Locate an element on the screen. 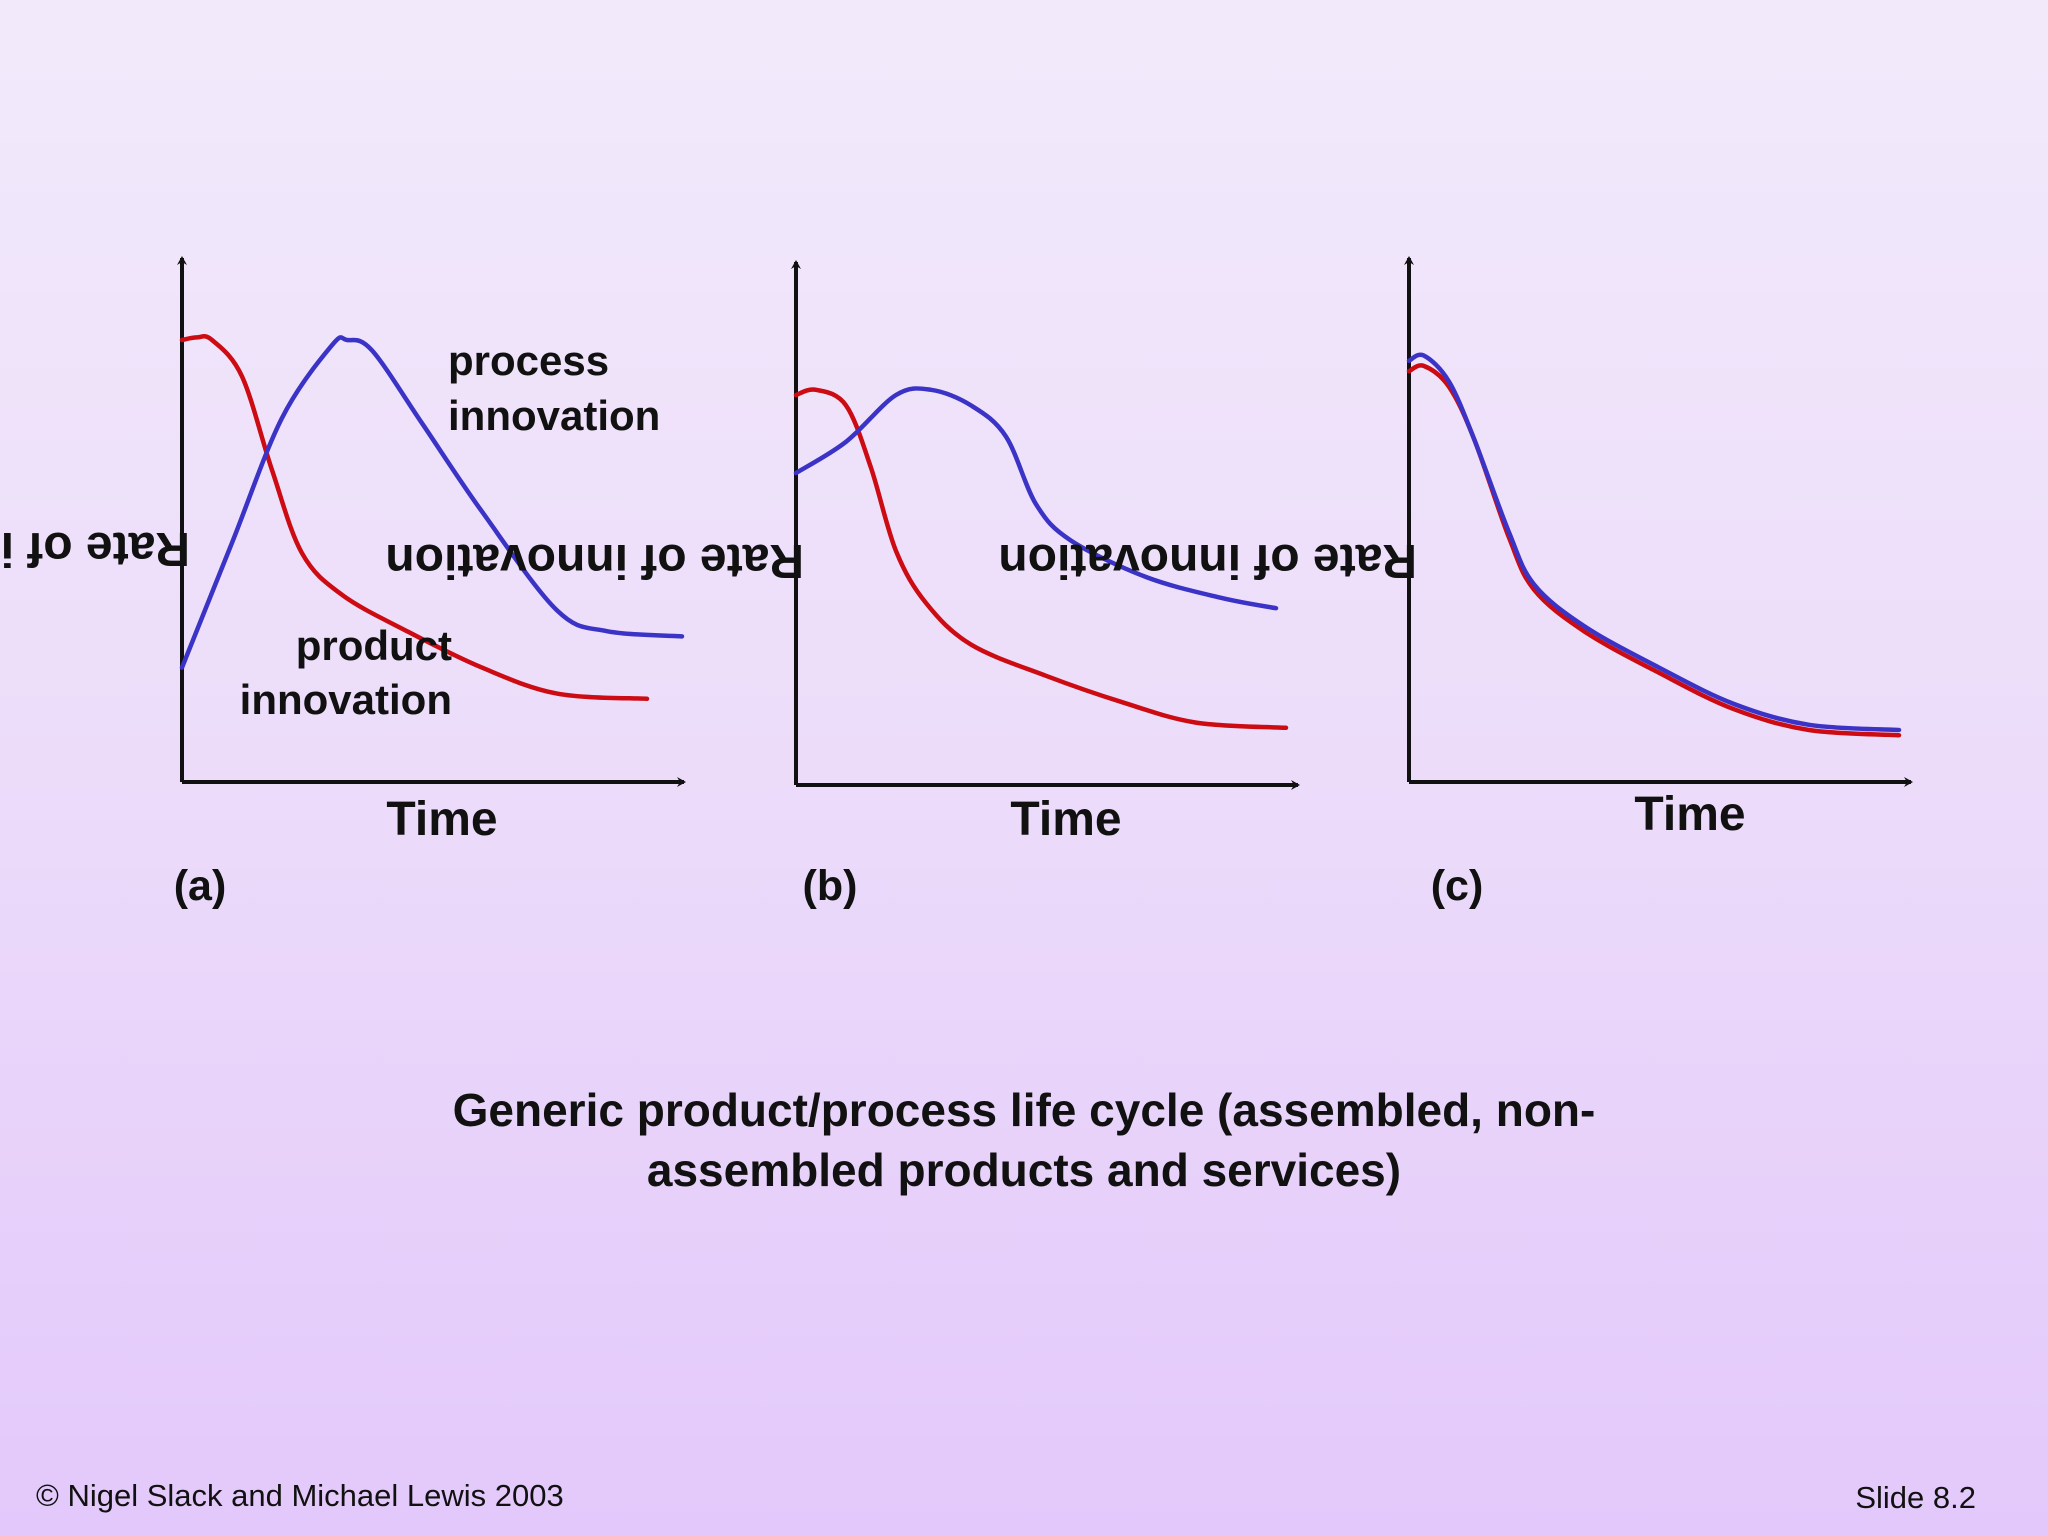  panel-label: (c) is located at coordinates (1457, 886).